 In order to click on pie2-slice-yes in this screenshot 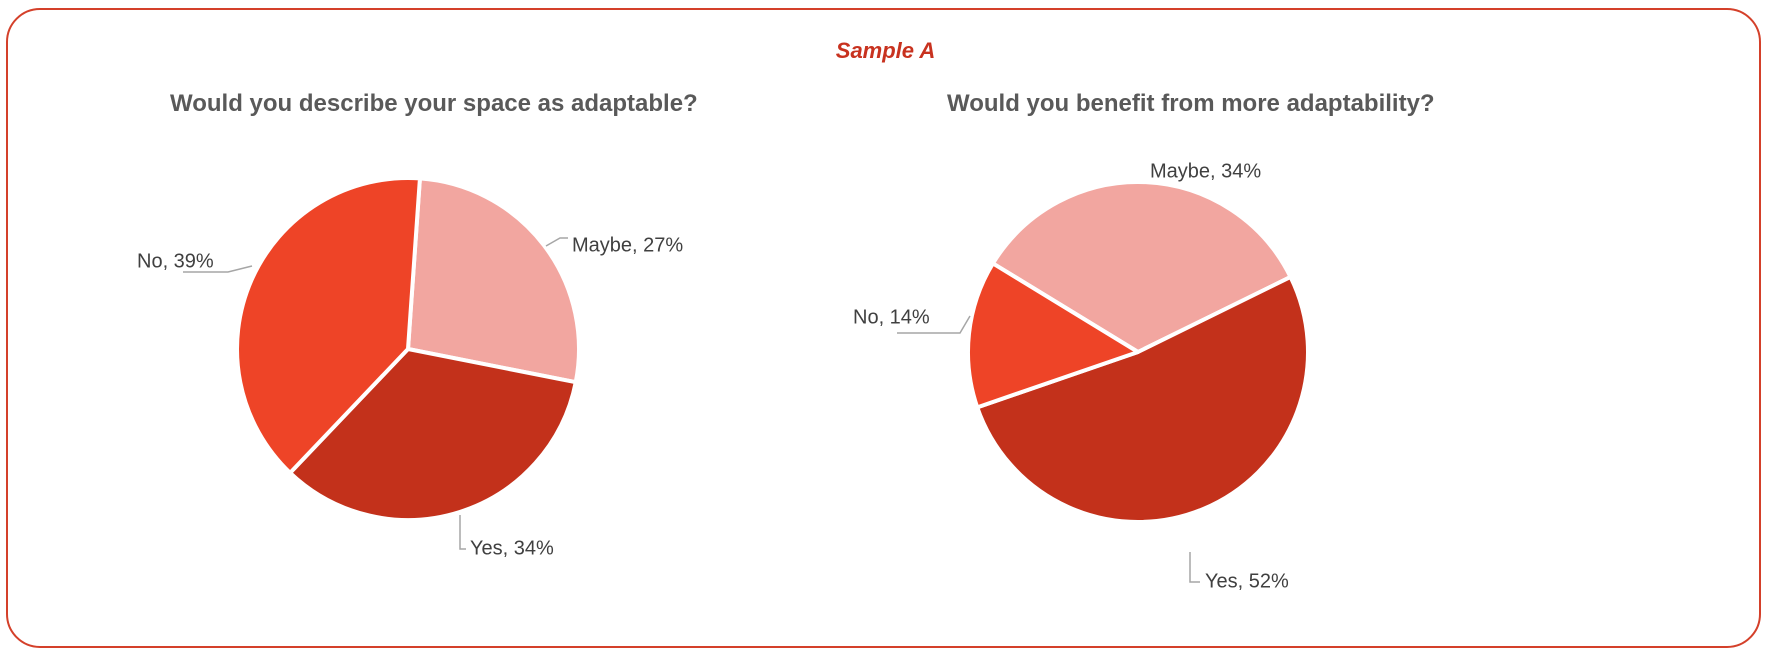, I will do `click(1142, 399)`.